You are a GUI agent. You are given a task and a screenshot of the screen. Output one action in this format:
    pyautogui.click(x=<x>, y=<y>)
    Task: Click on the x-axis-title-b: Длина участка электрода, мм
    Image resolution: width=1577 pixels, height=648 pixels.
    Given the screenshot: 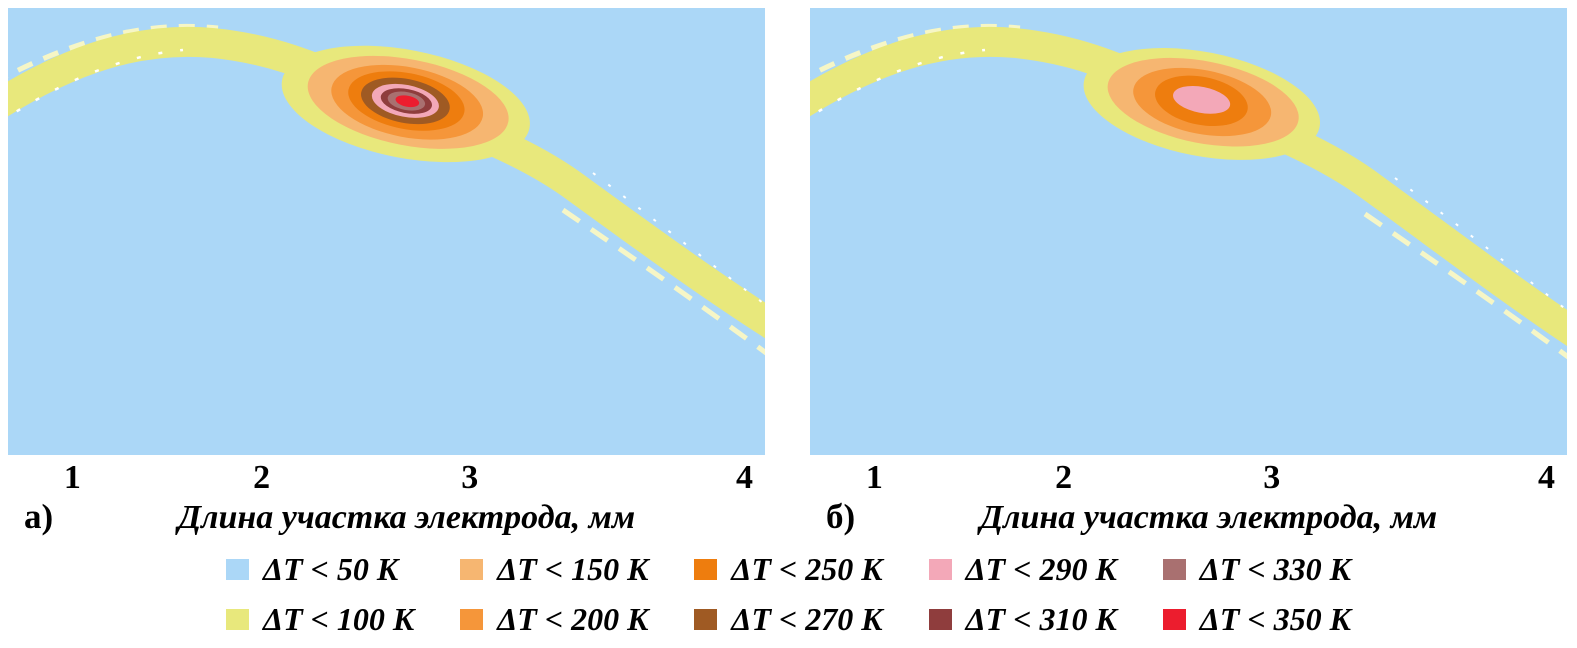 What is the action you would take?
    pyautogui.click(x=1208, y=517)
    